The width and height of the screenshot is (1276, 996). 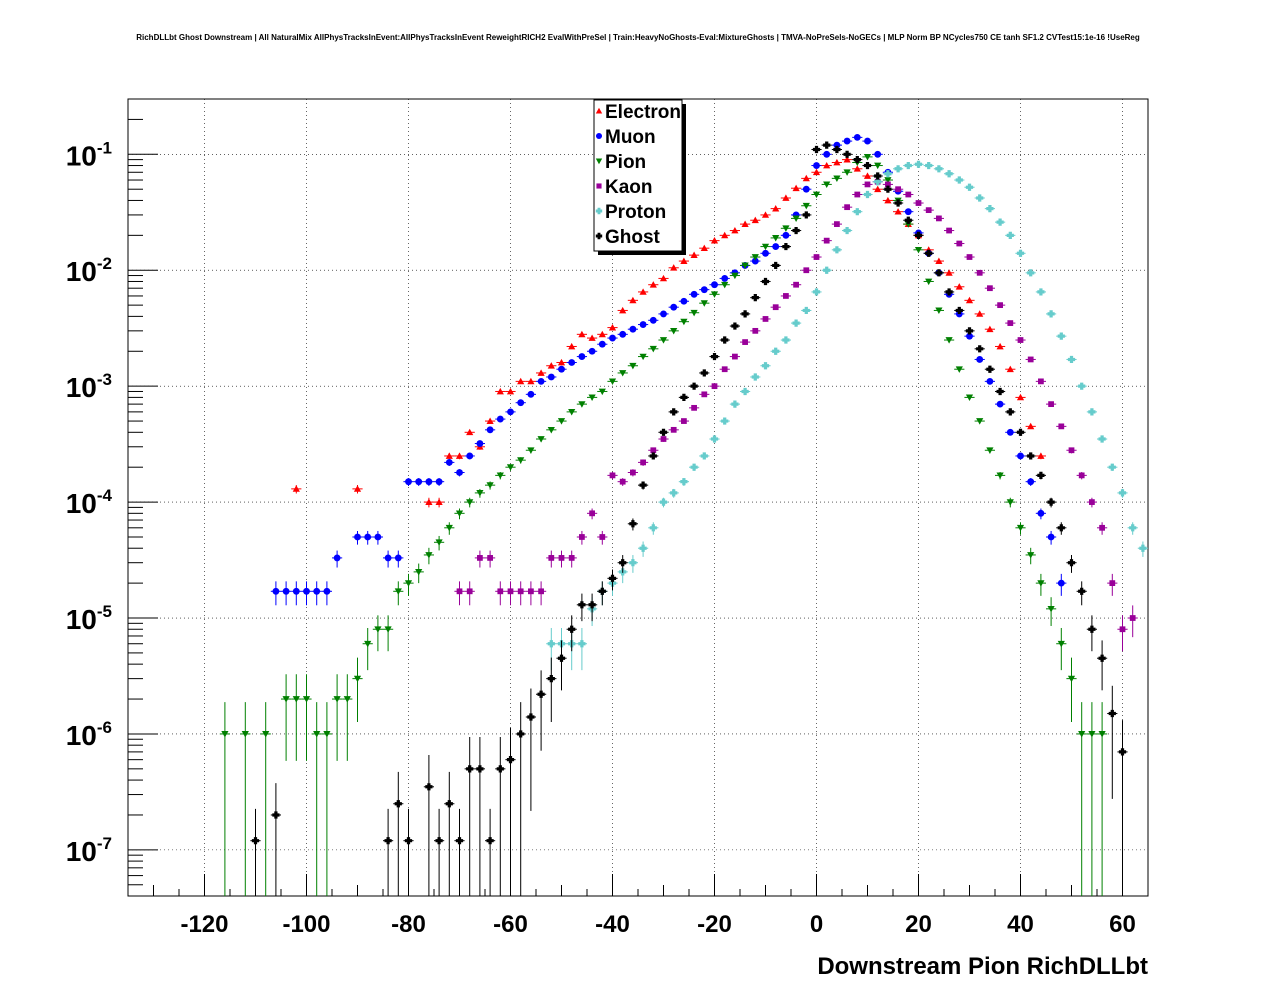 What do you see at coordinates (89, 502) in the screenshot?
I see `y-tick-label: 10⁻⁴` at bounding box center [89, 502].